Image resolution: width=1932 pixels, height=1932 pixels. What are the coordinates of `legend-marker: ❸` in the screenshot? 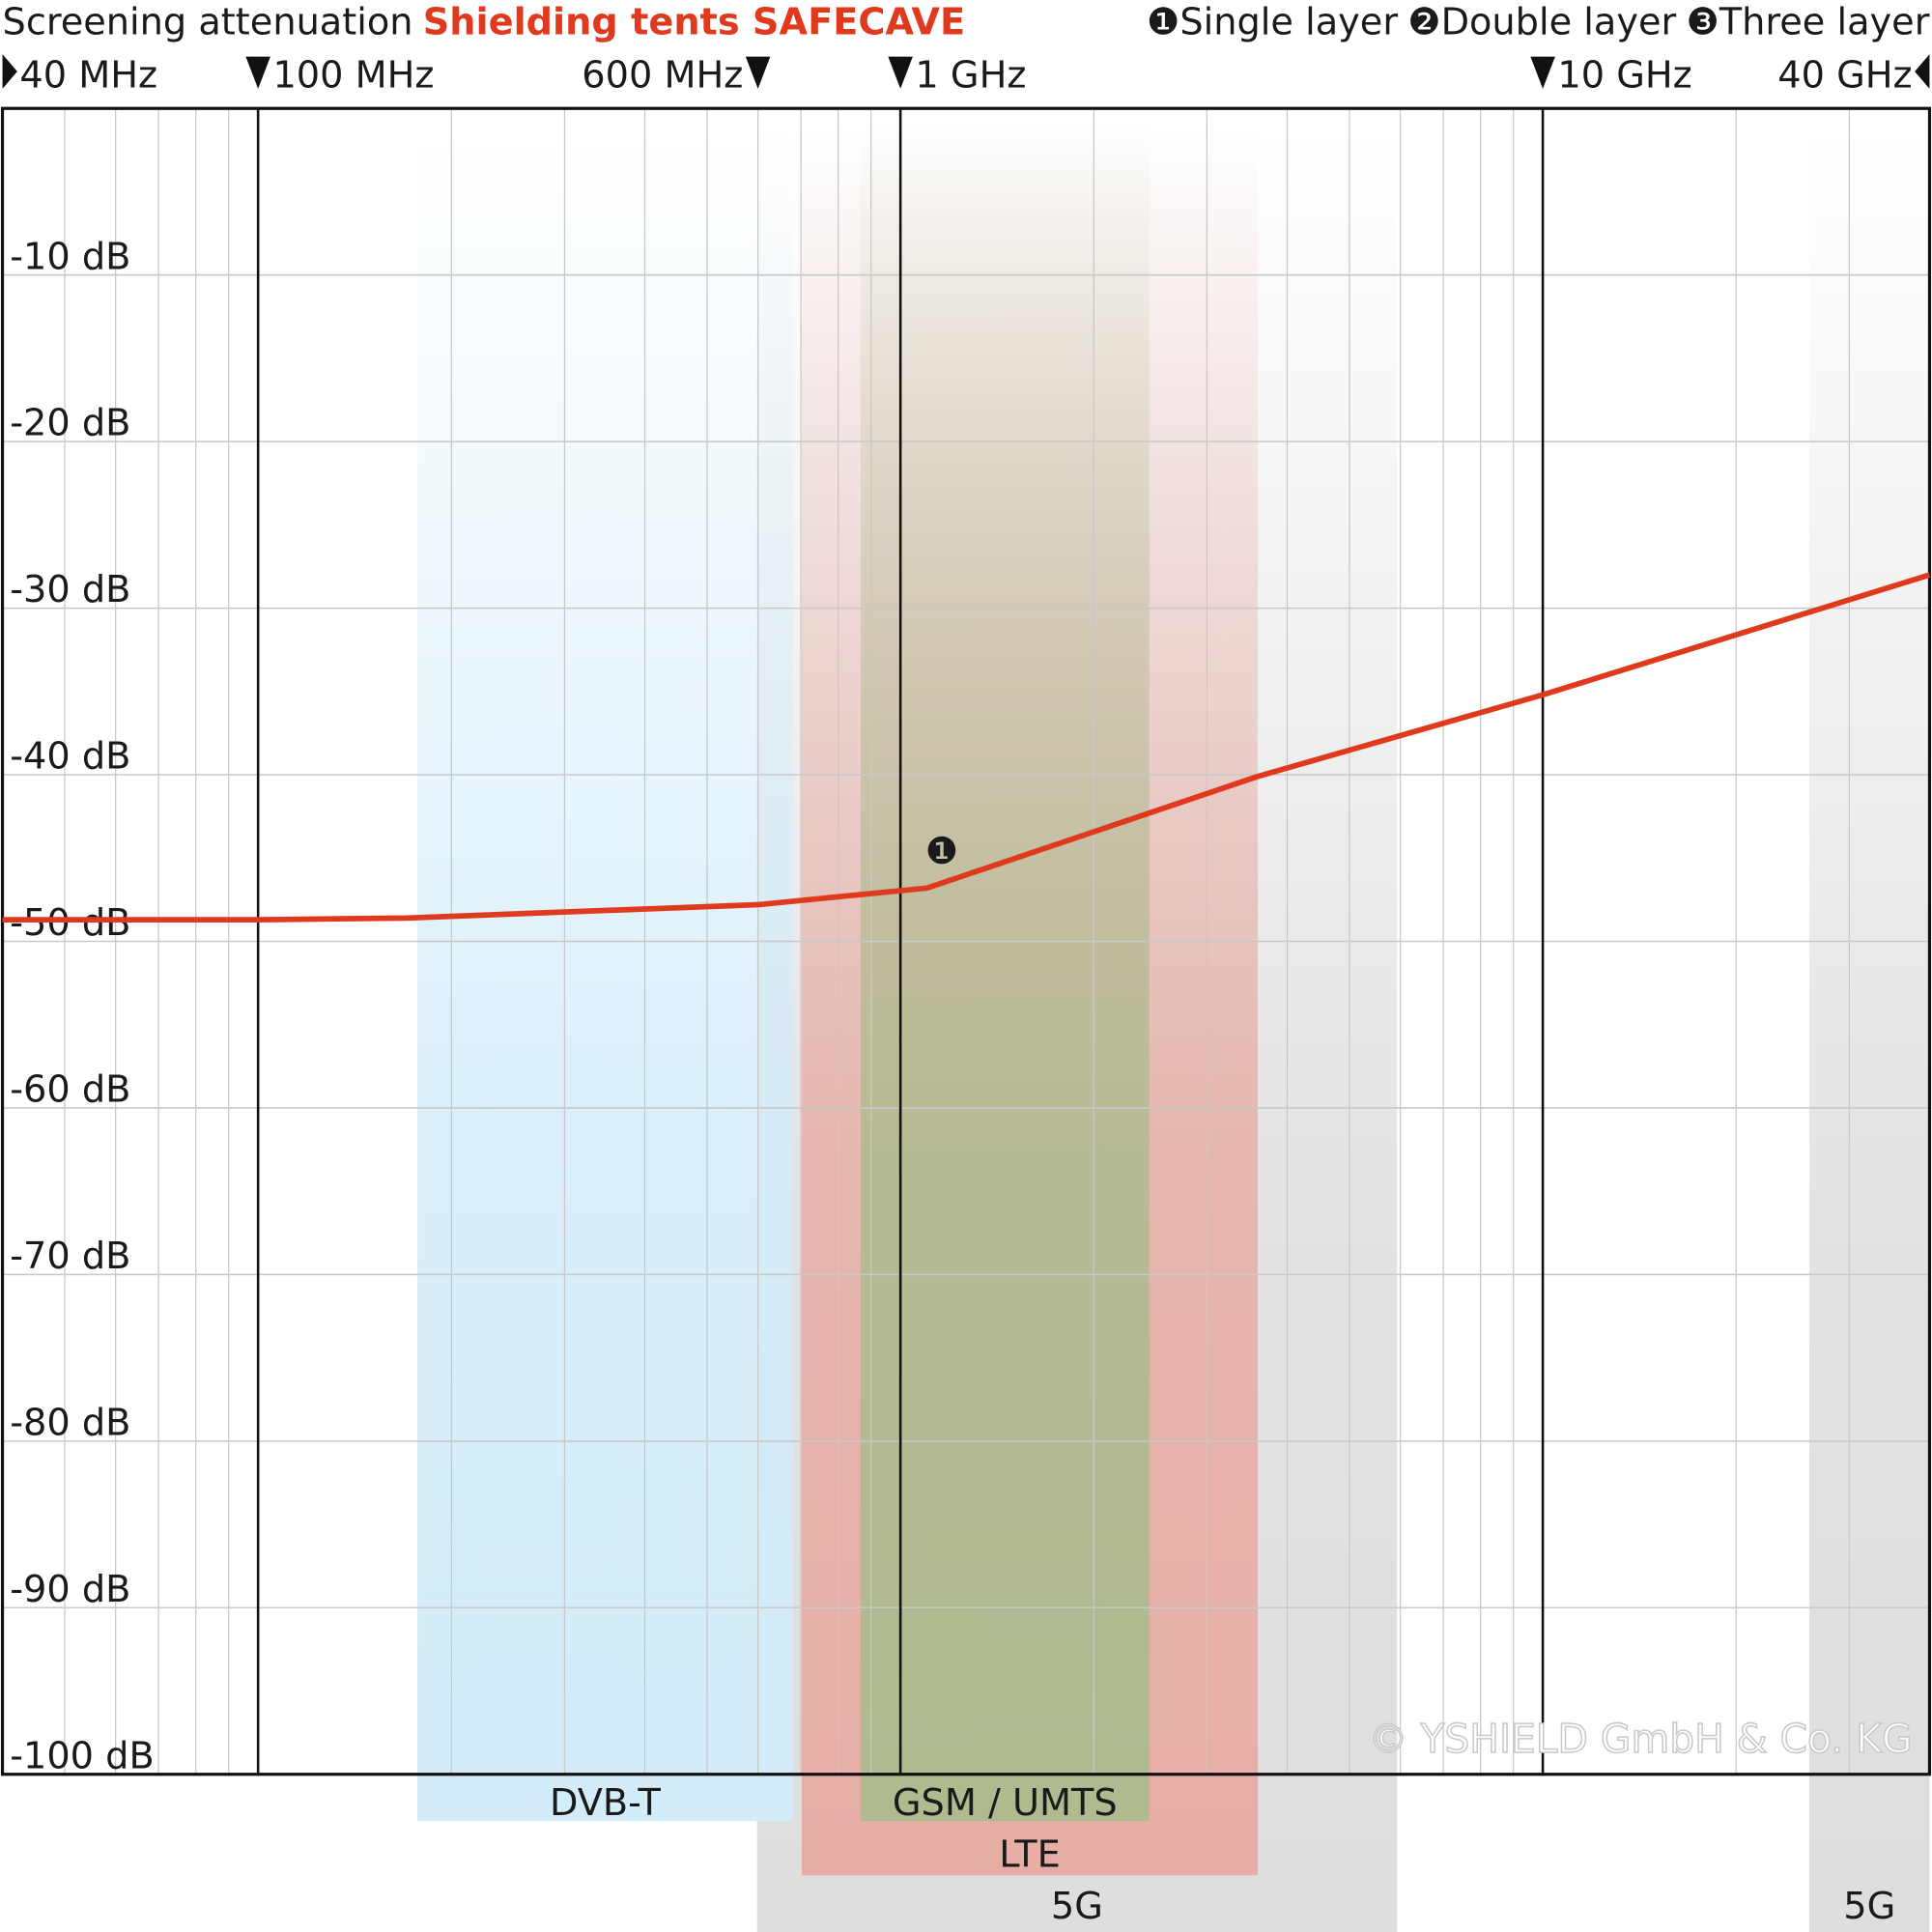 It's located at (1702, 22).